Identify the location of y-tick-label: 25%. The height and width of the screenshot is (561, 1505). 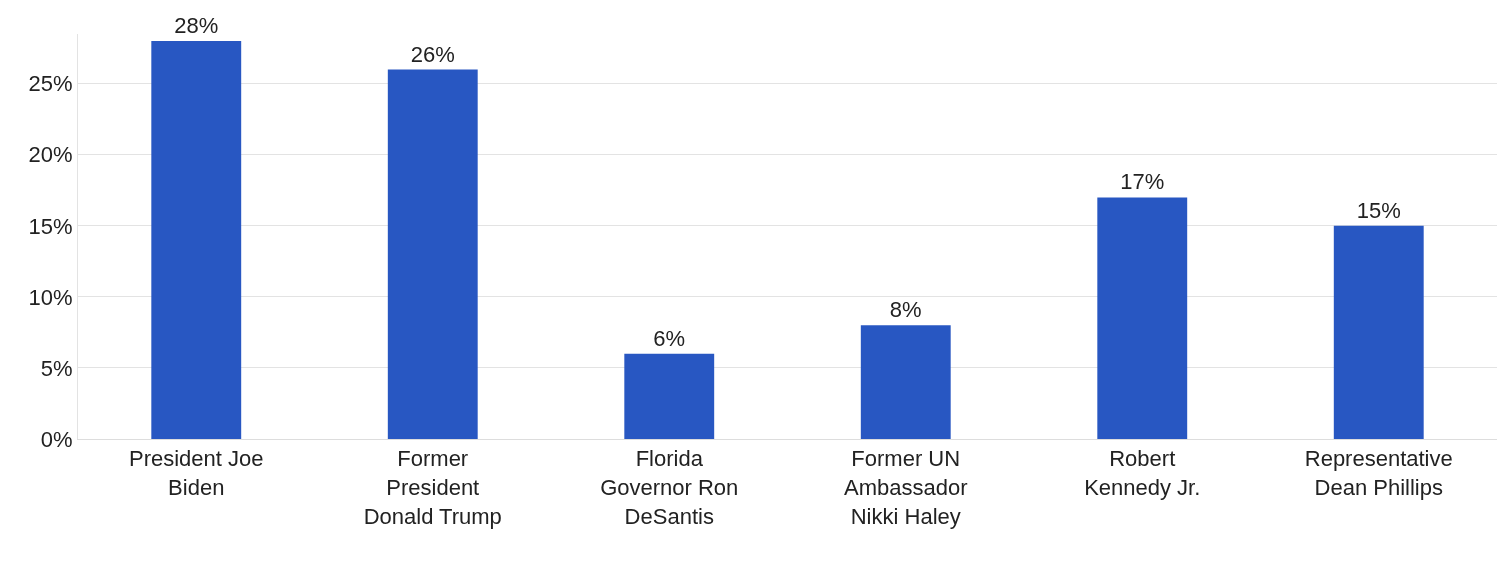
(50, 84).